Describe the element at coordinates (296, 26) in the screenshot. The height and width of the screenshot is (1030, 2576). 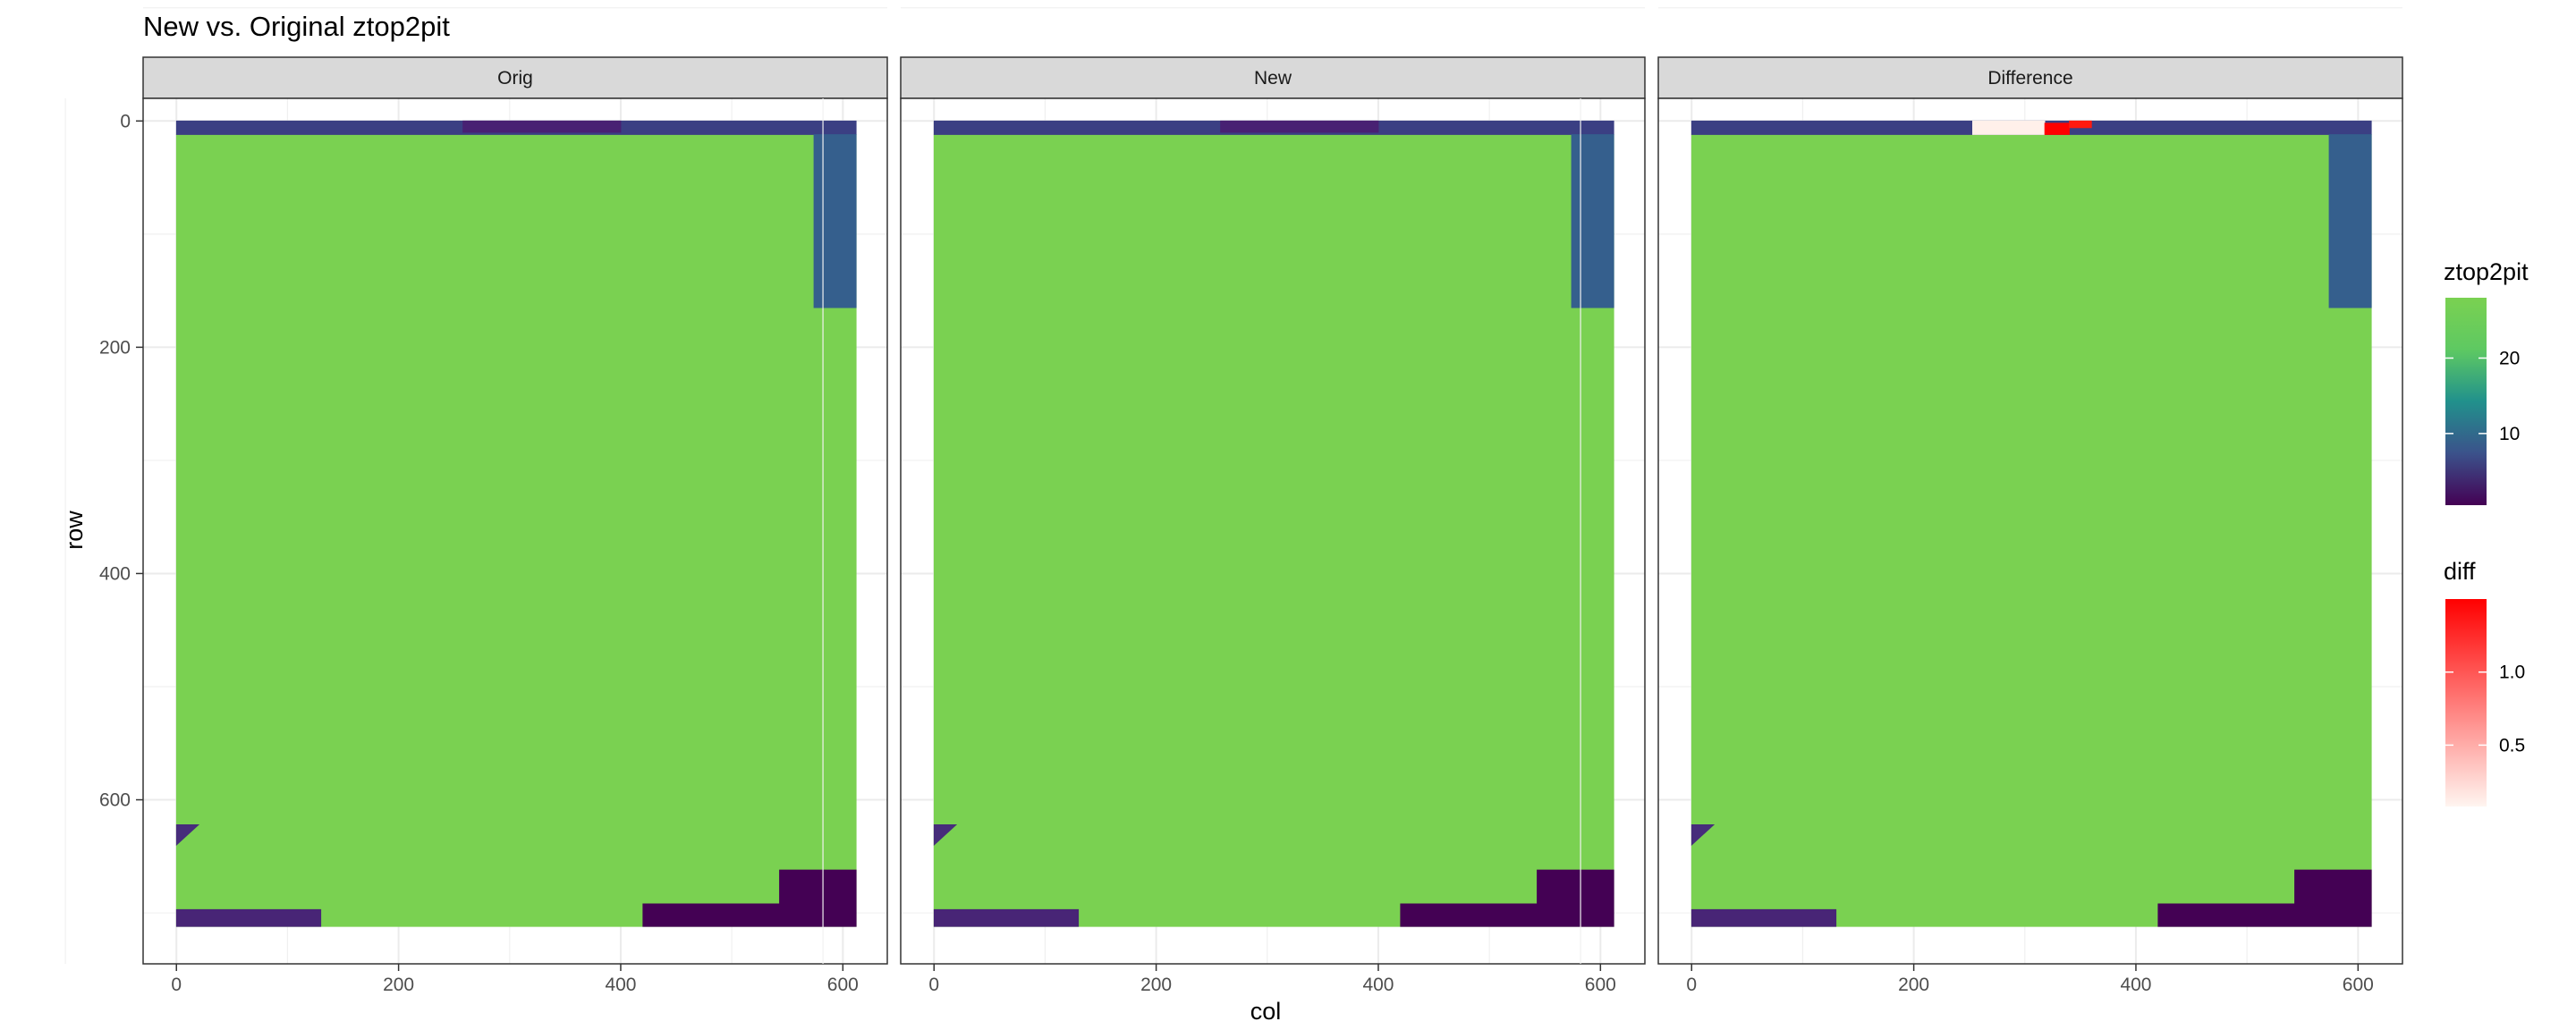
I see `chart-title: New vs. Original ztop2pit` at that location.